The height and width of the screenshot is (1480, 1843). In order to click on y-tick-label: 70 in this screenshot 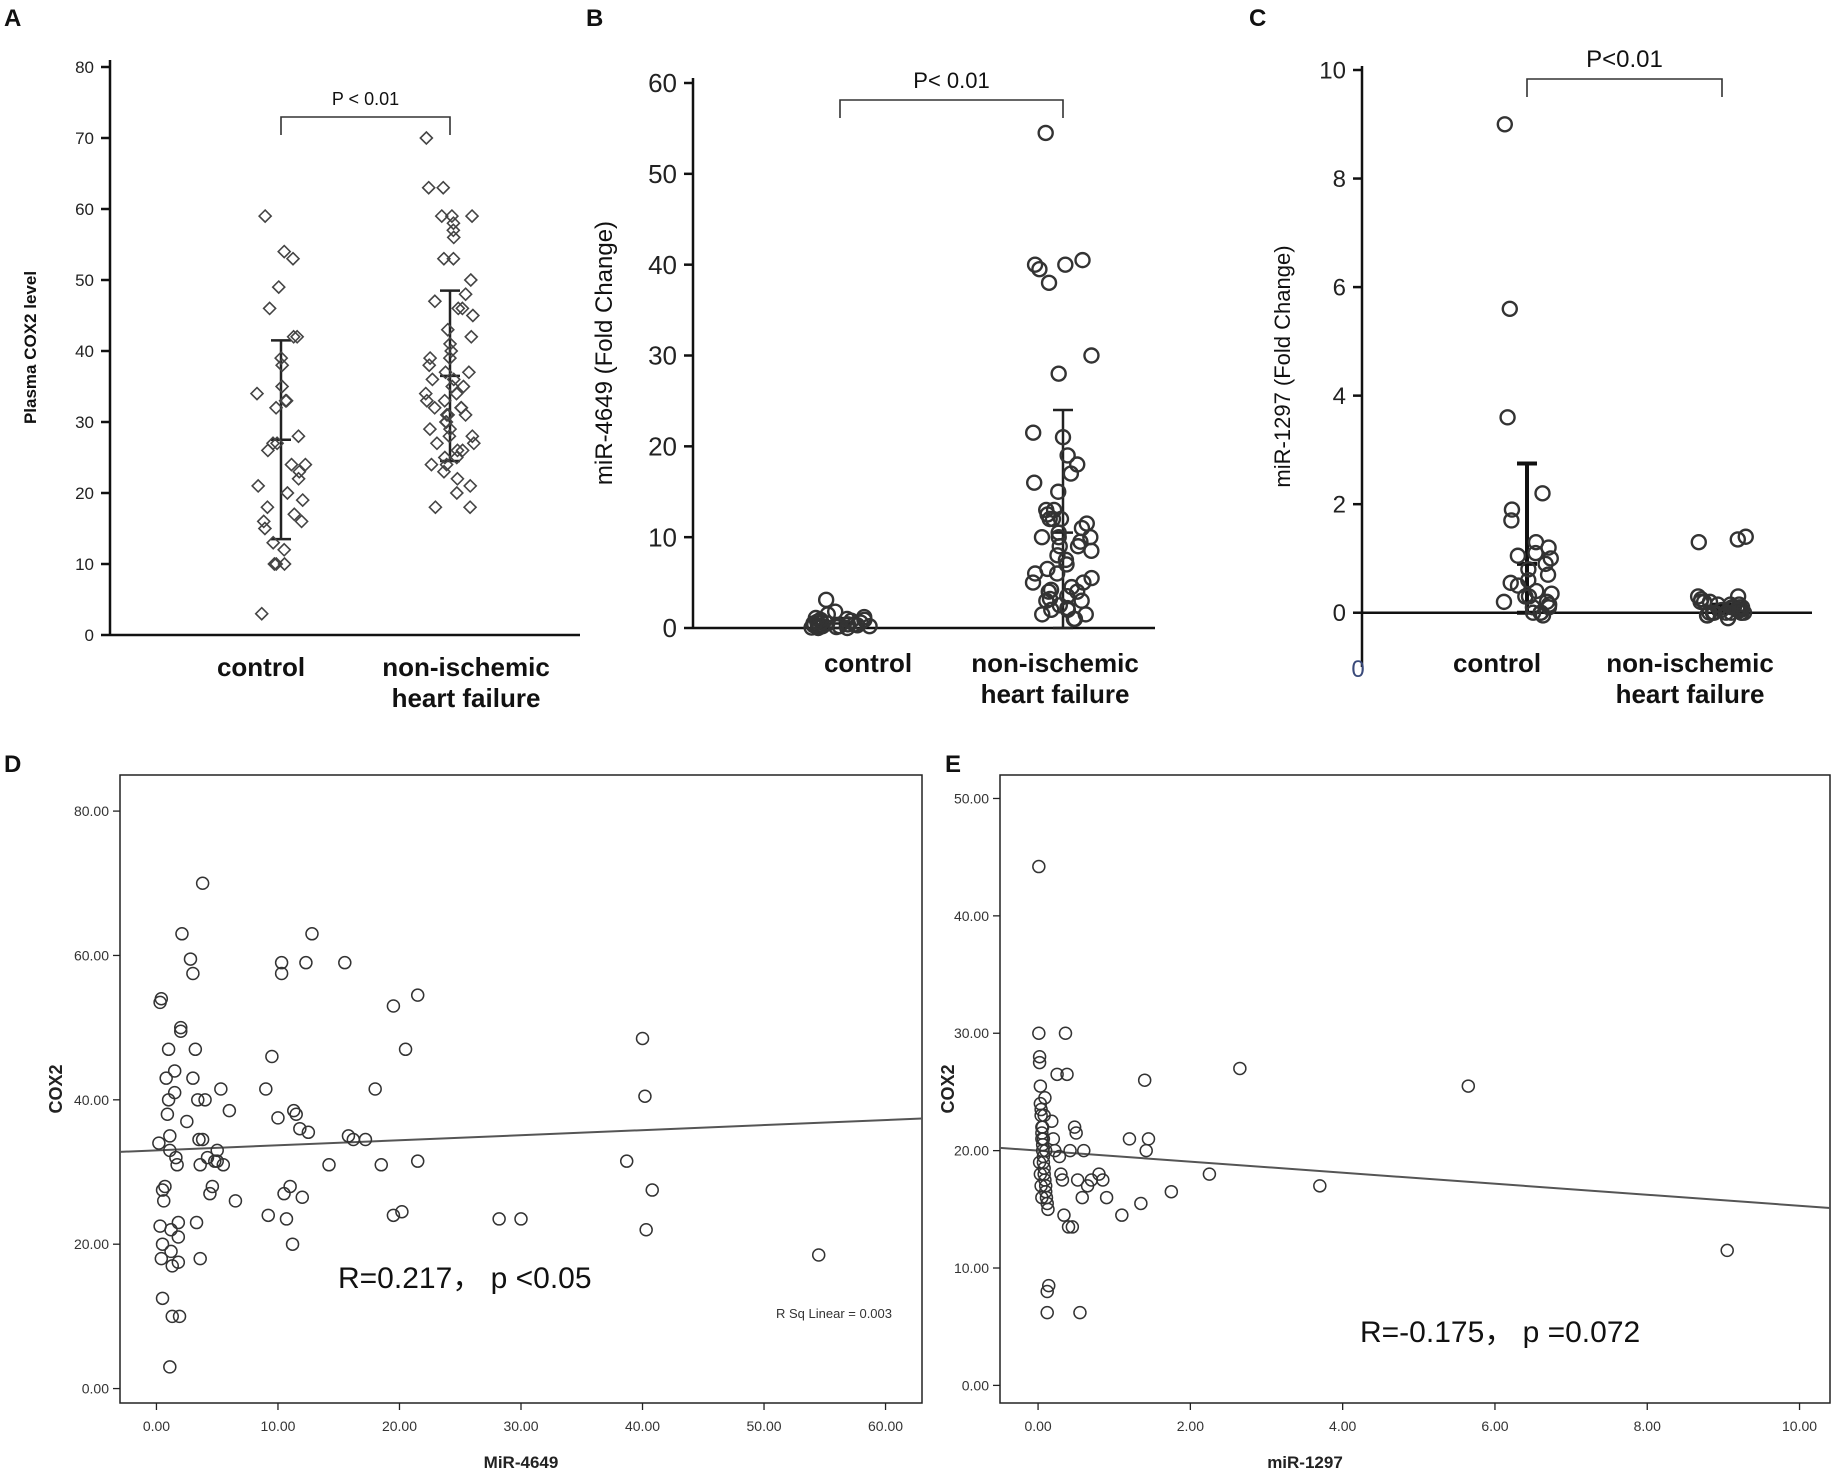, I will do `click(84, 138)`.